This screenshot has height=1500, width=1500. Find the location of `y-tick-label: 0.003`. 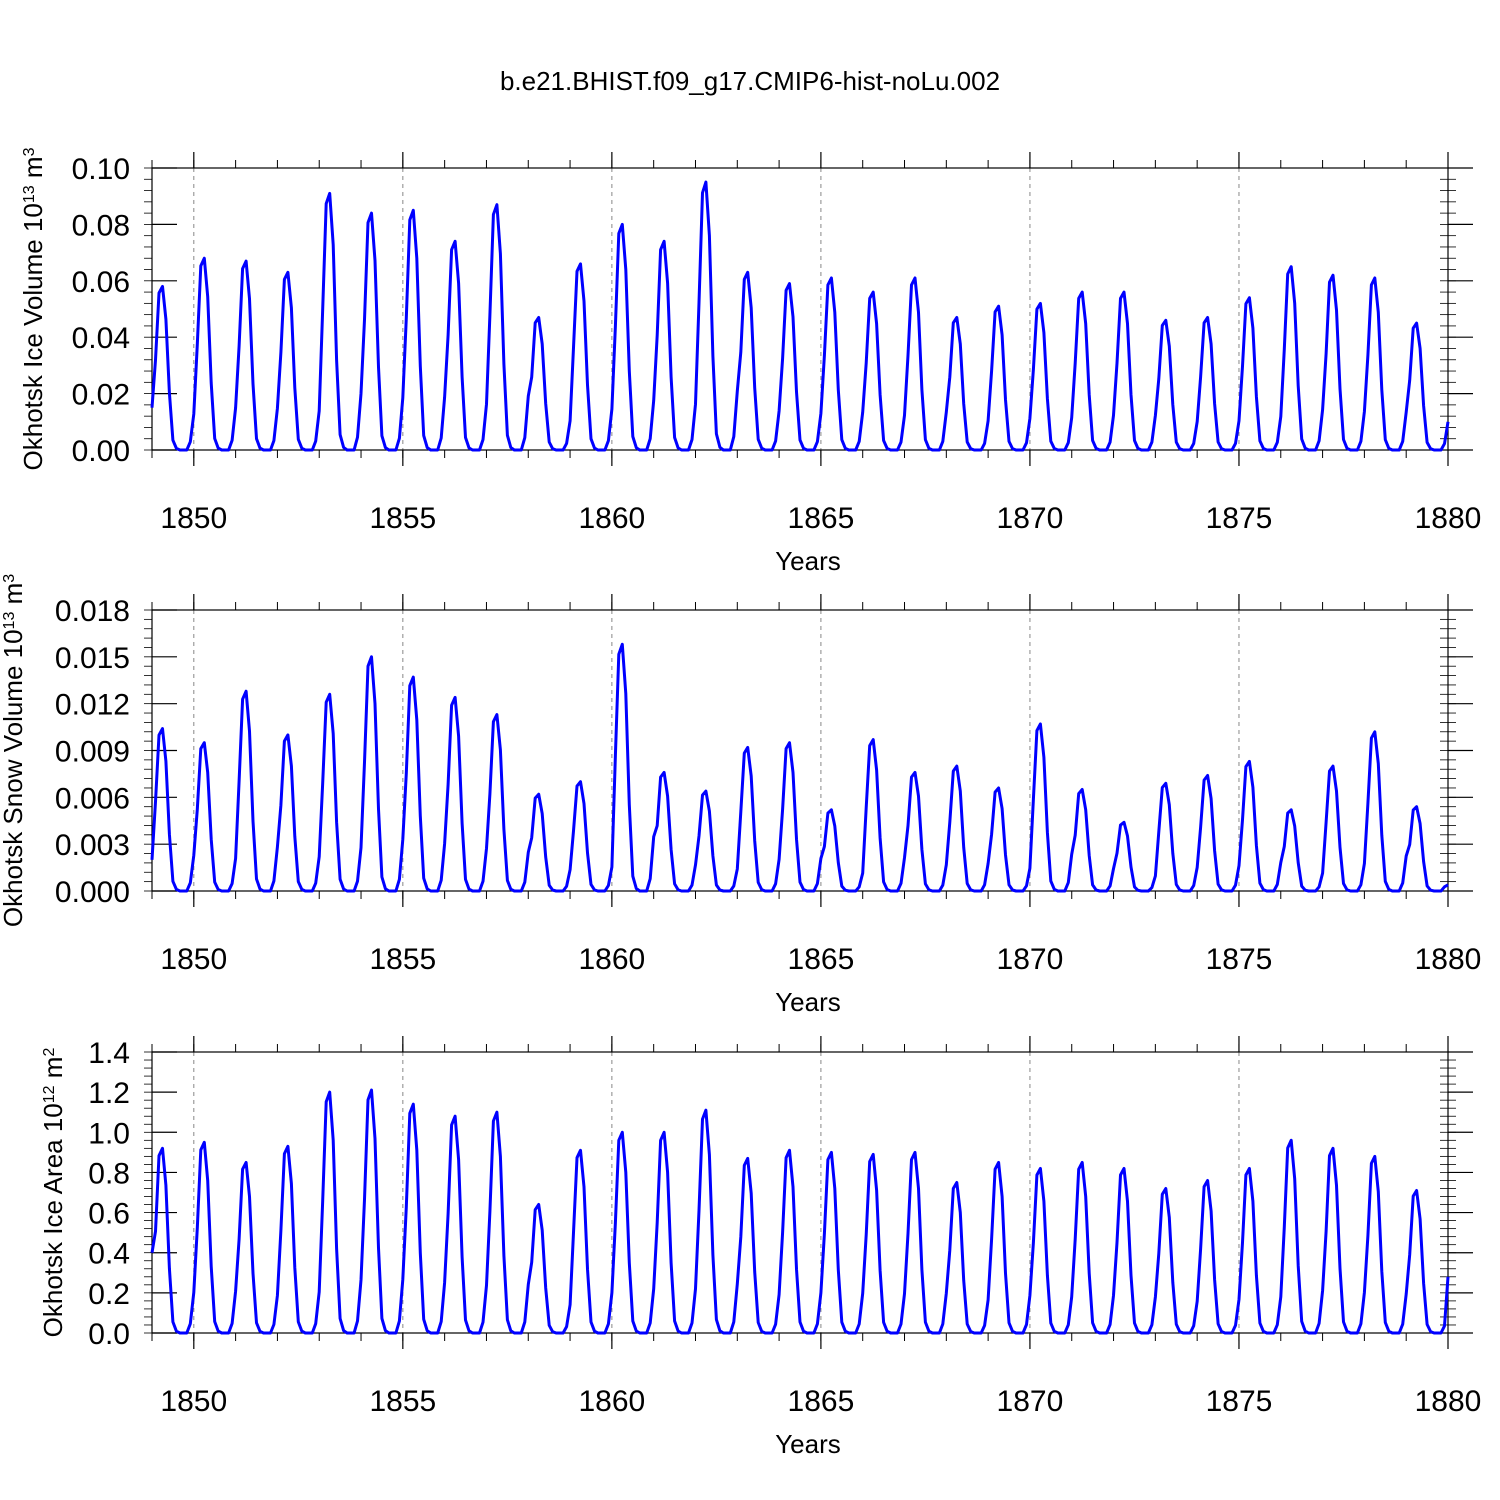

y-tick-label: 0.003 is located at coordinates (92, 845).